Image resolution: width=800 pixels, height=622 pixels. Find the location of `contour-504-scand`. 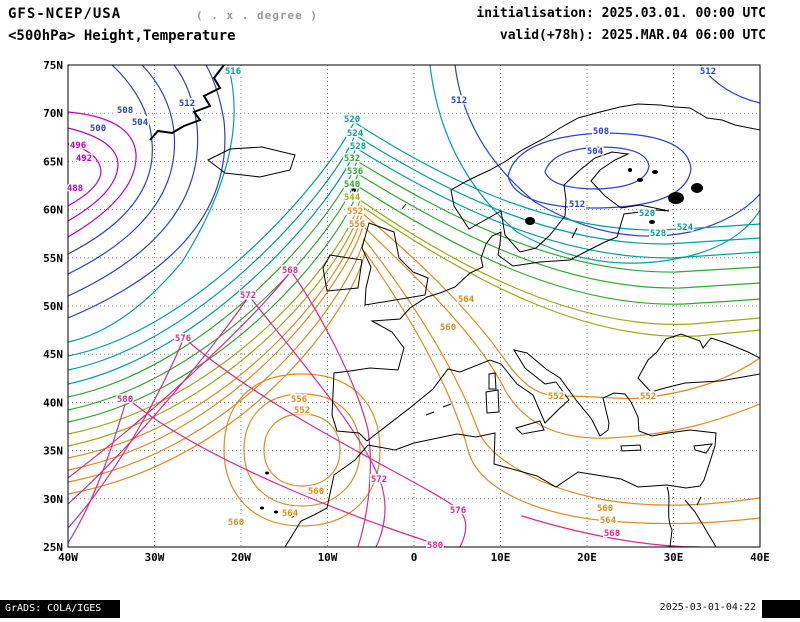

contour-504-scand is located at coordinates (597, 168).